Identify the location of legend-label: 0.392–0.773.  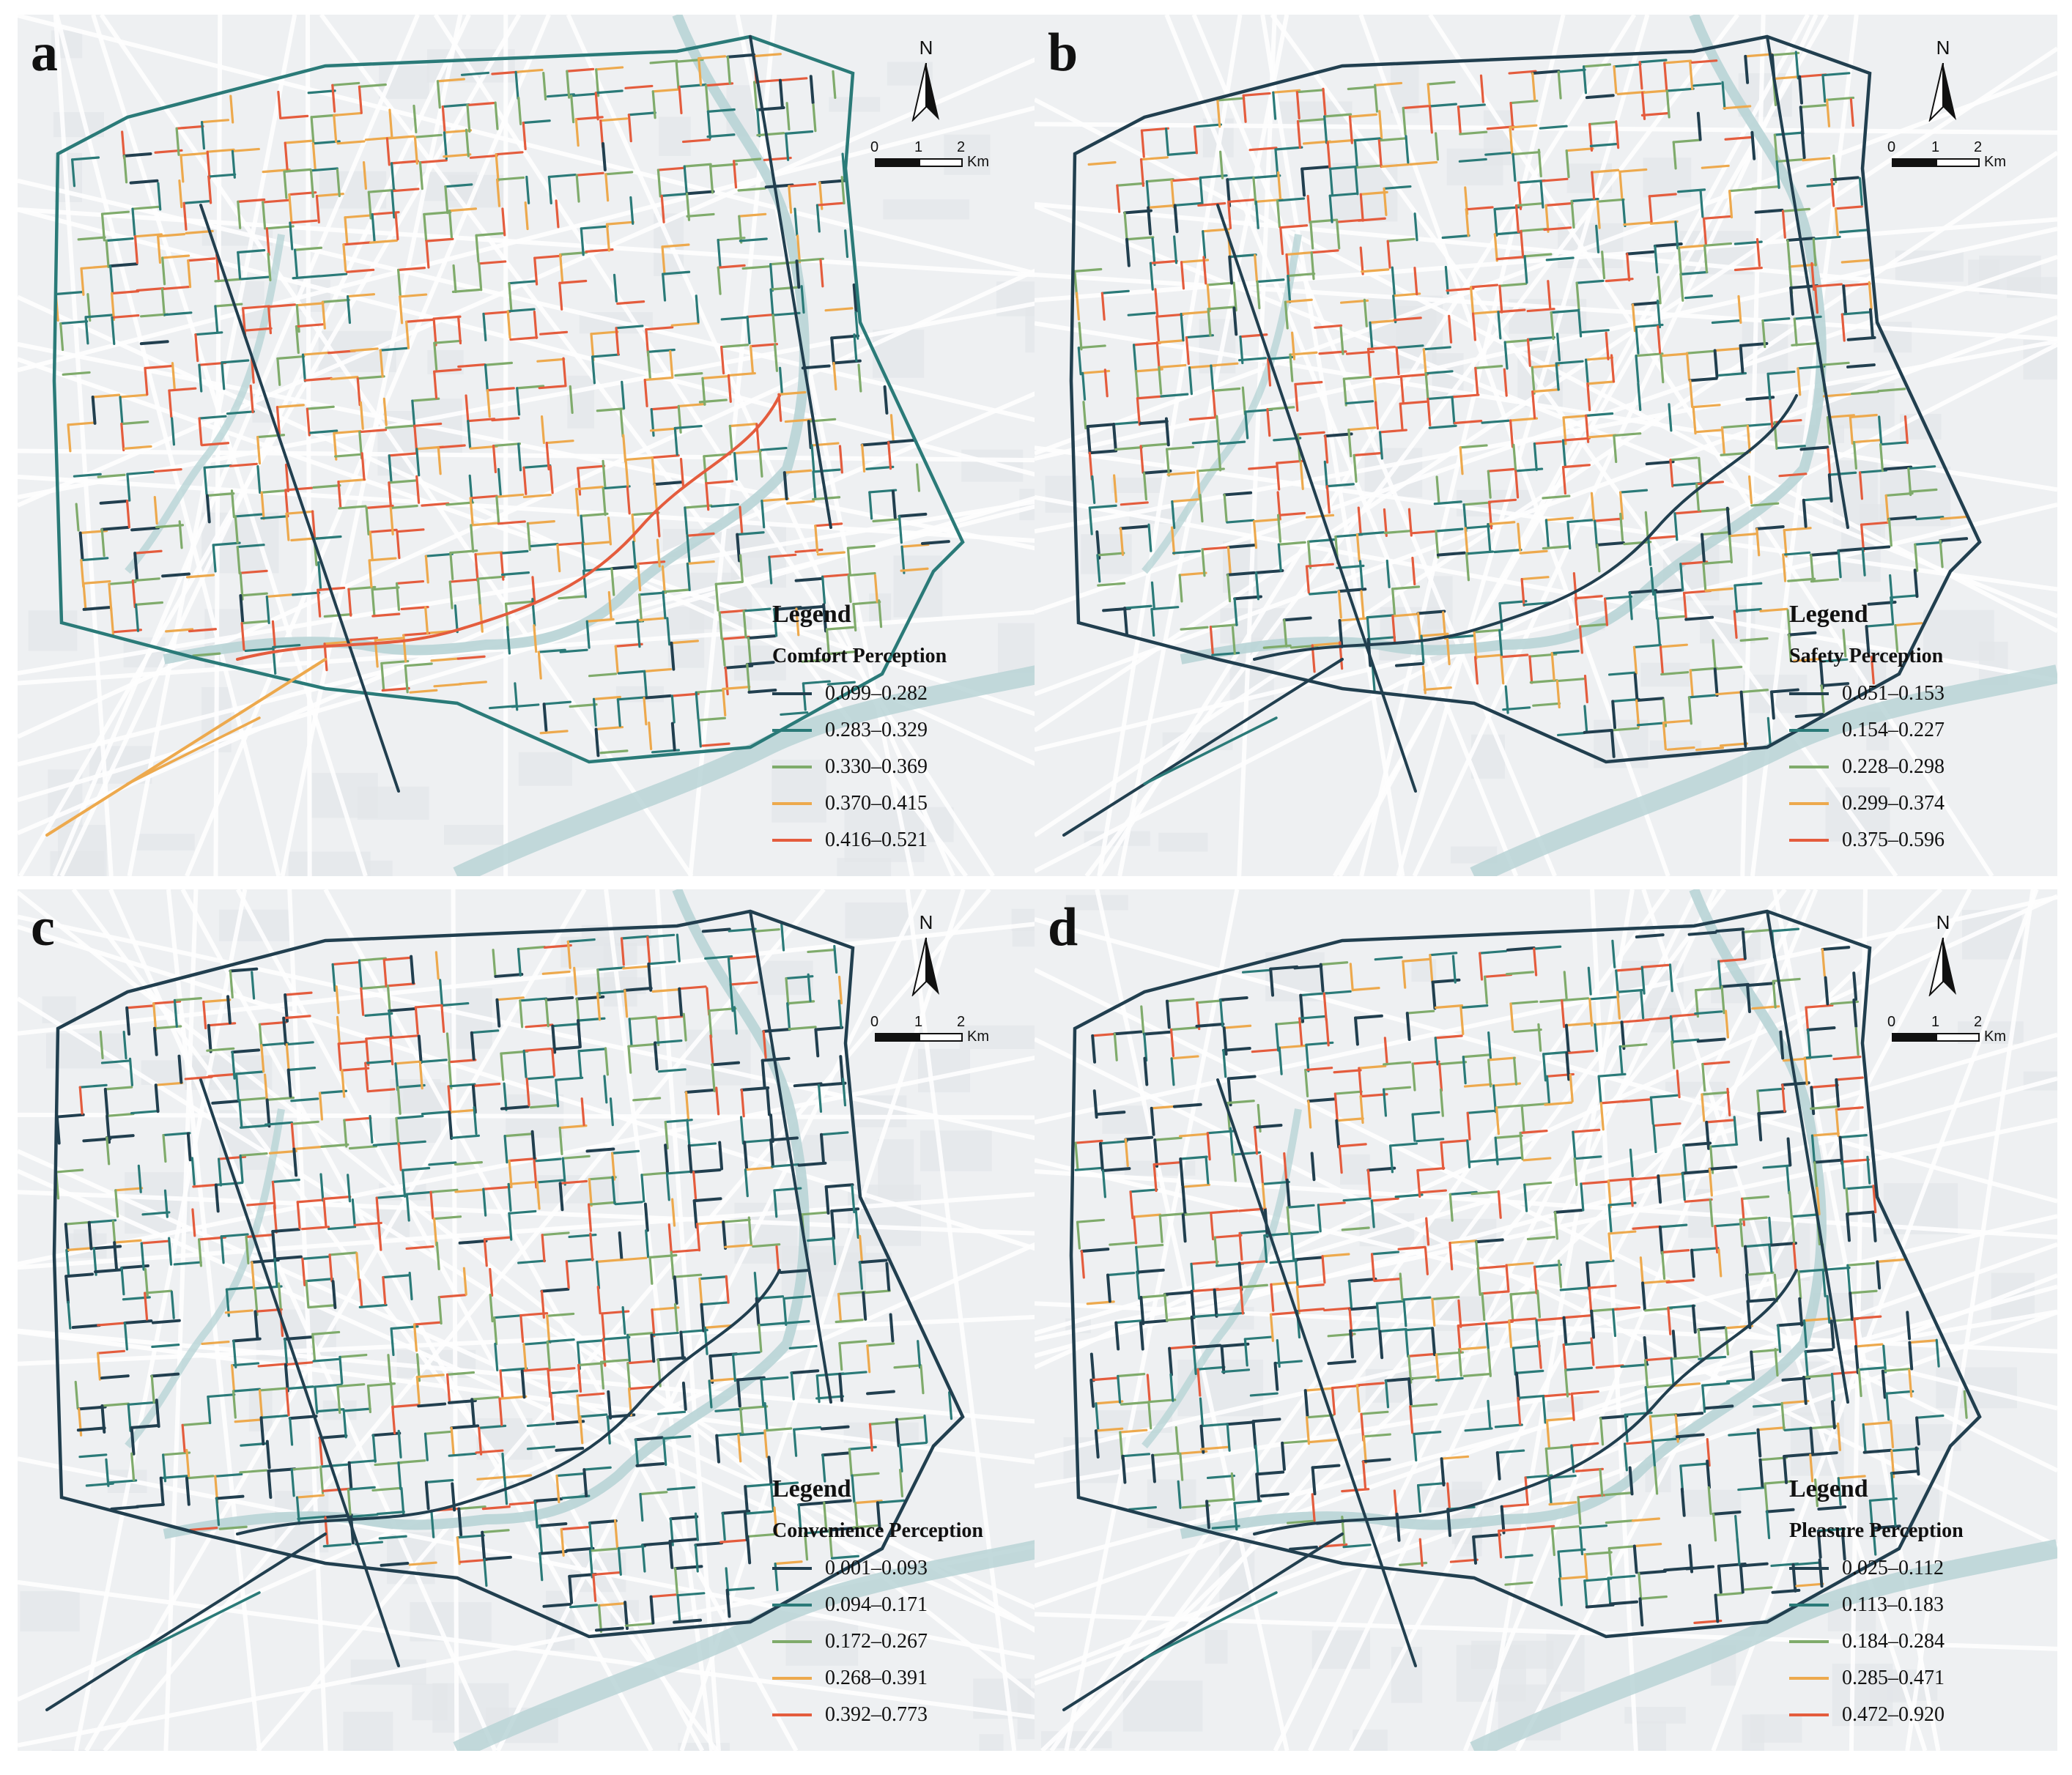
(877, 1714).